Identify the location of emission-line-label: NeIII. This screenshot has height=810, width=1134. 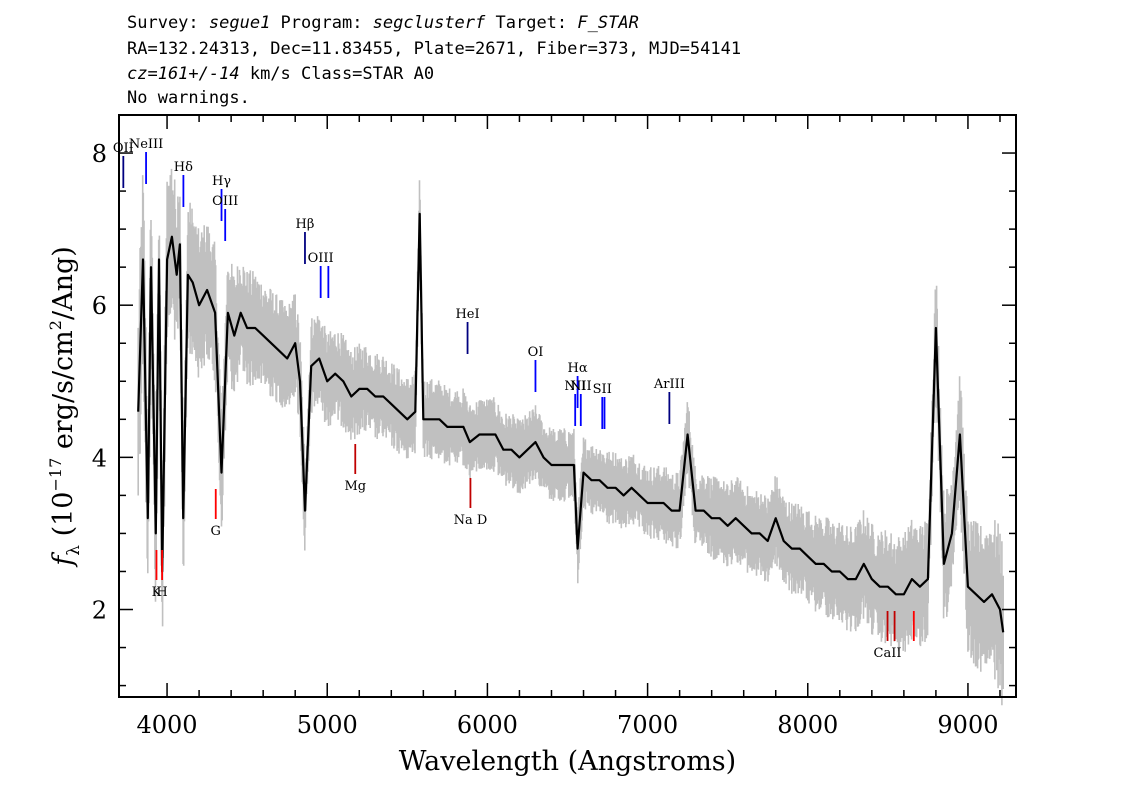
(146, 144).